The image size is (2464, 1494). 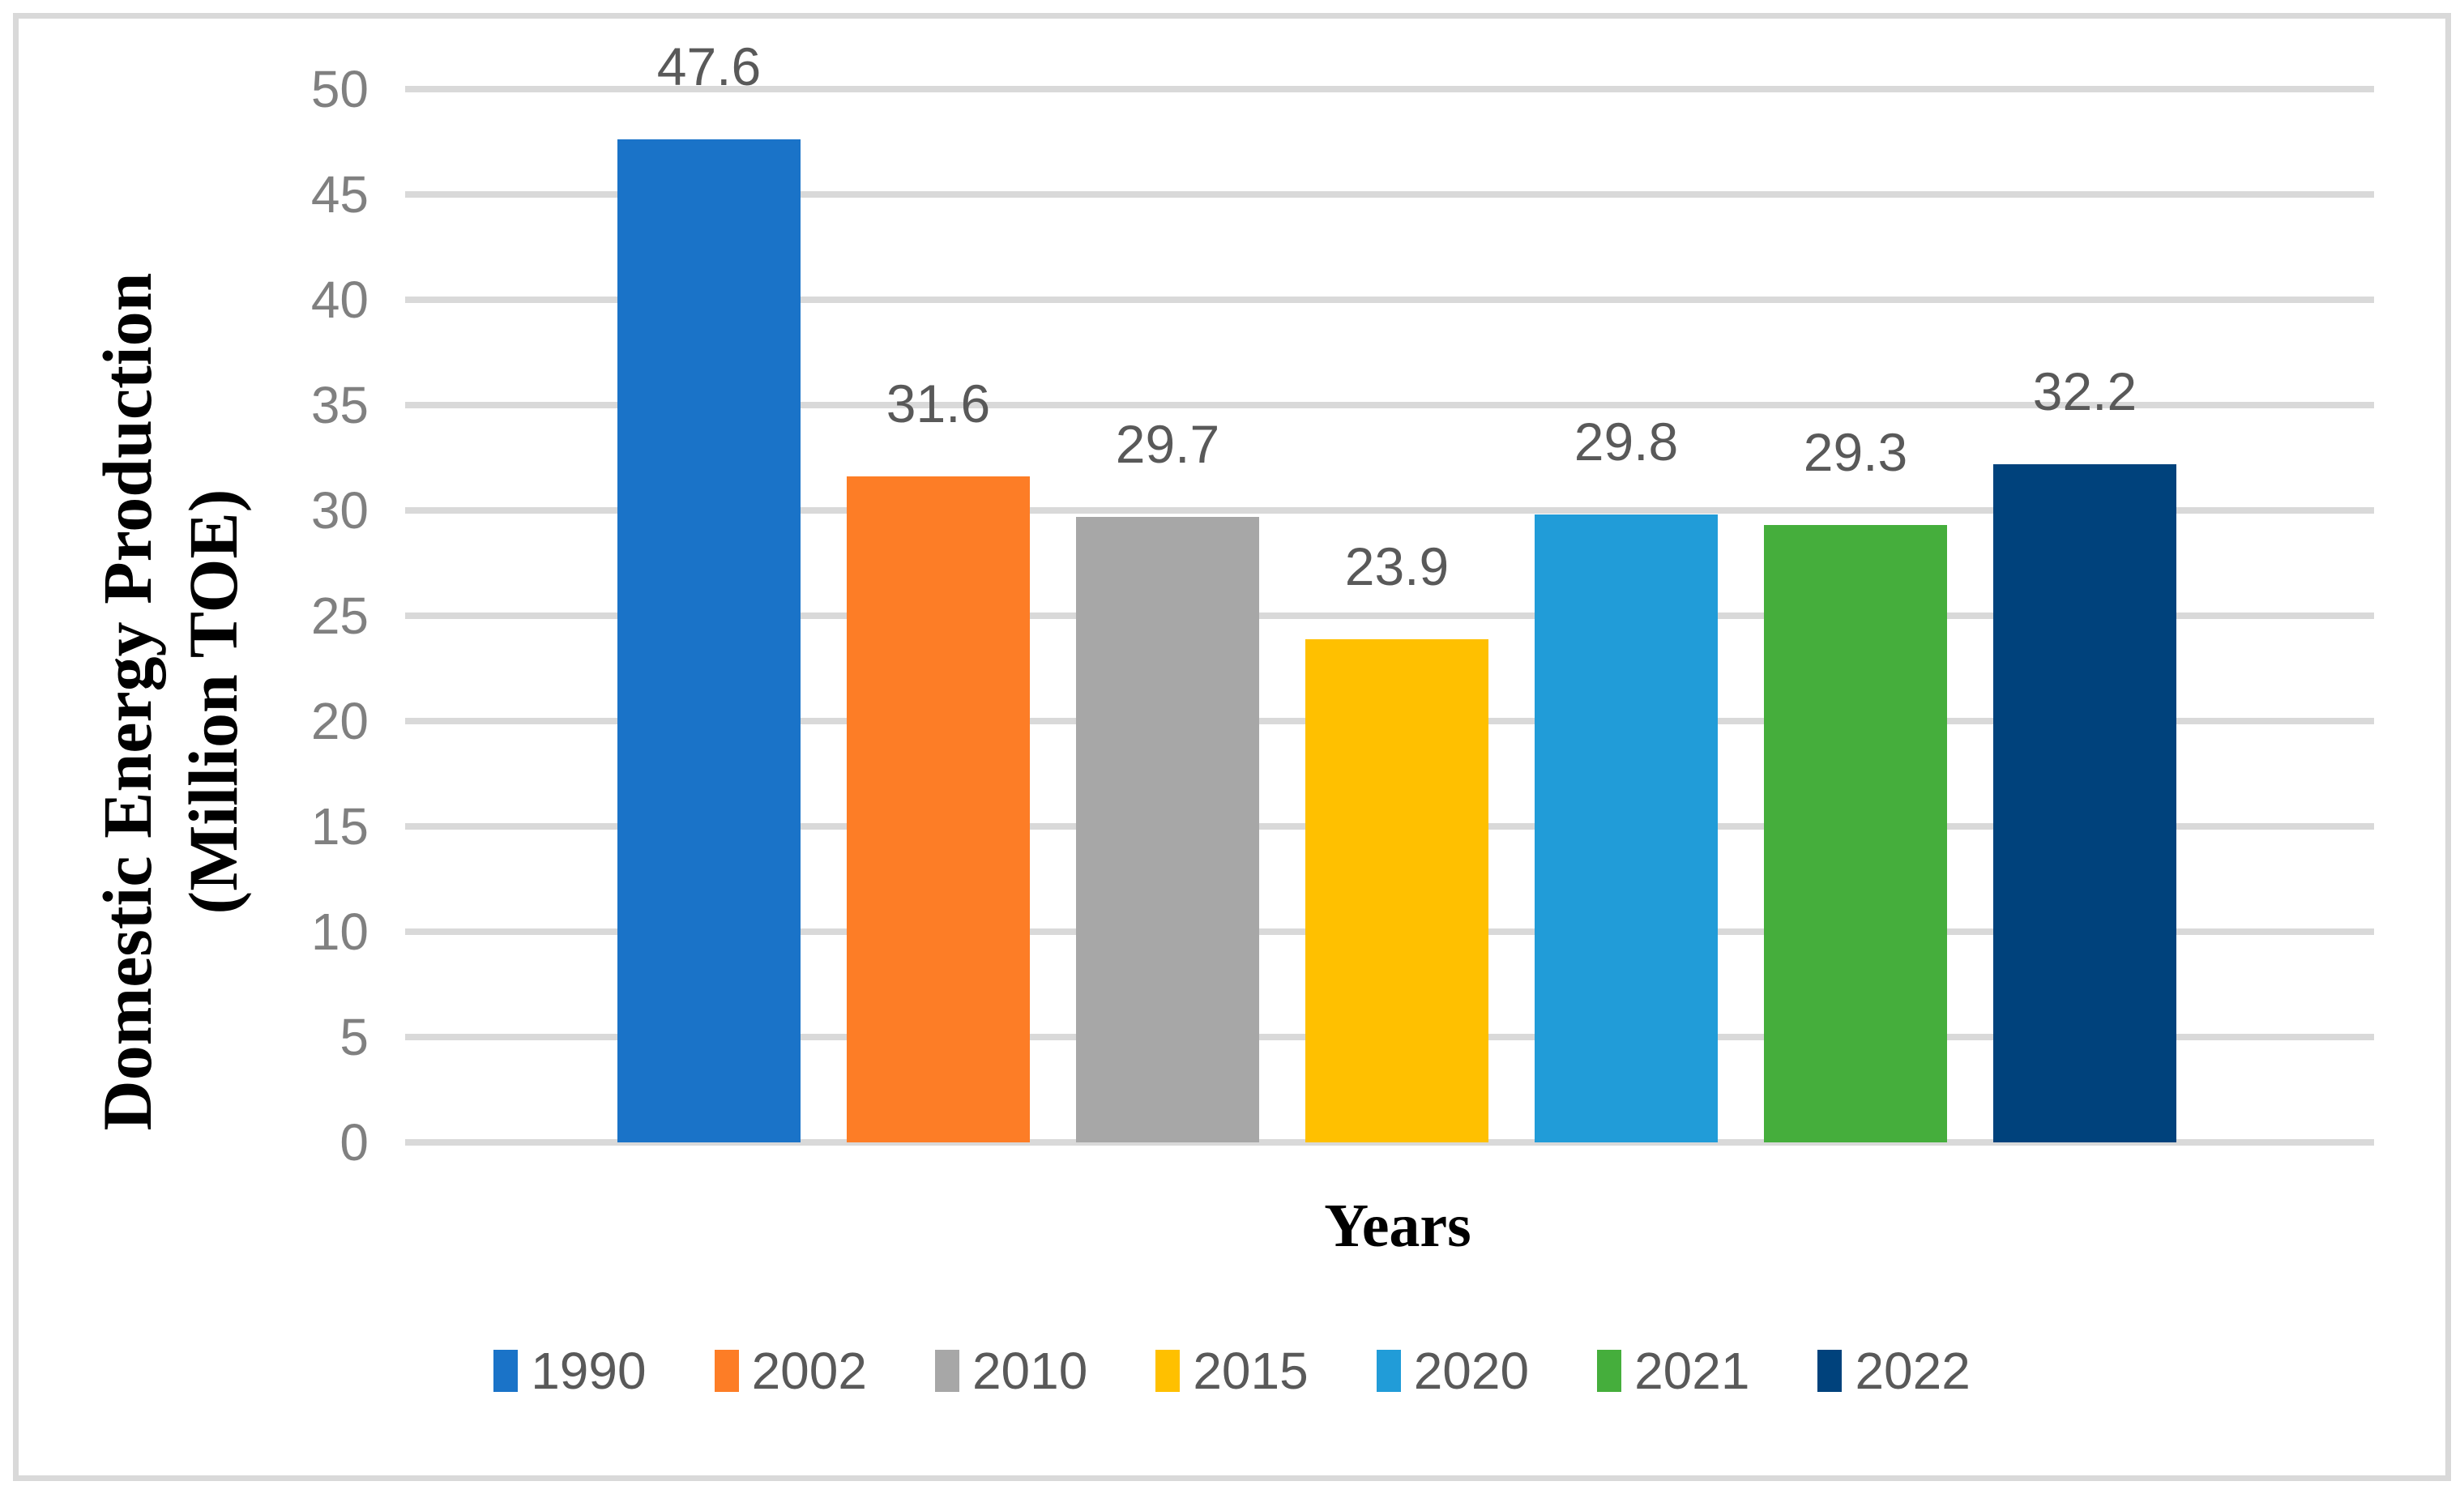 I want to click on y-tick-label-5: 5, so click(x=354, y=1037).